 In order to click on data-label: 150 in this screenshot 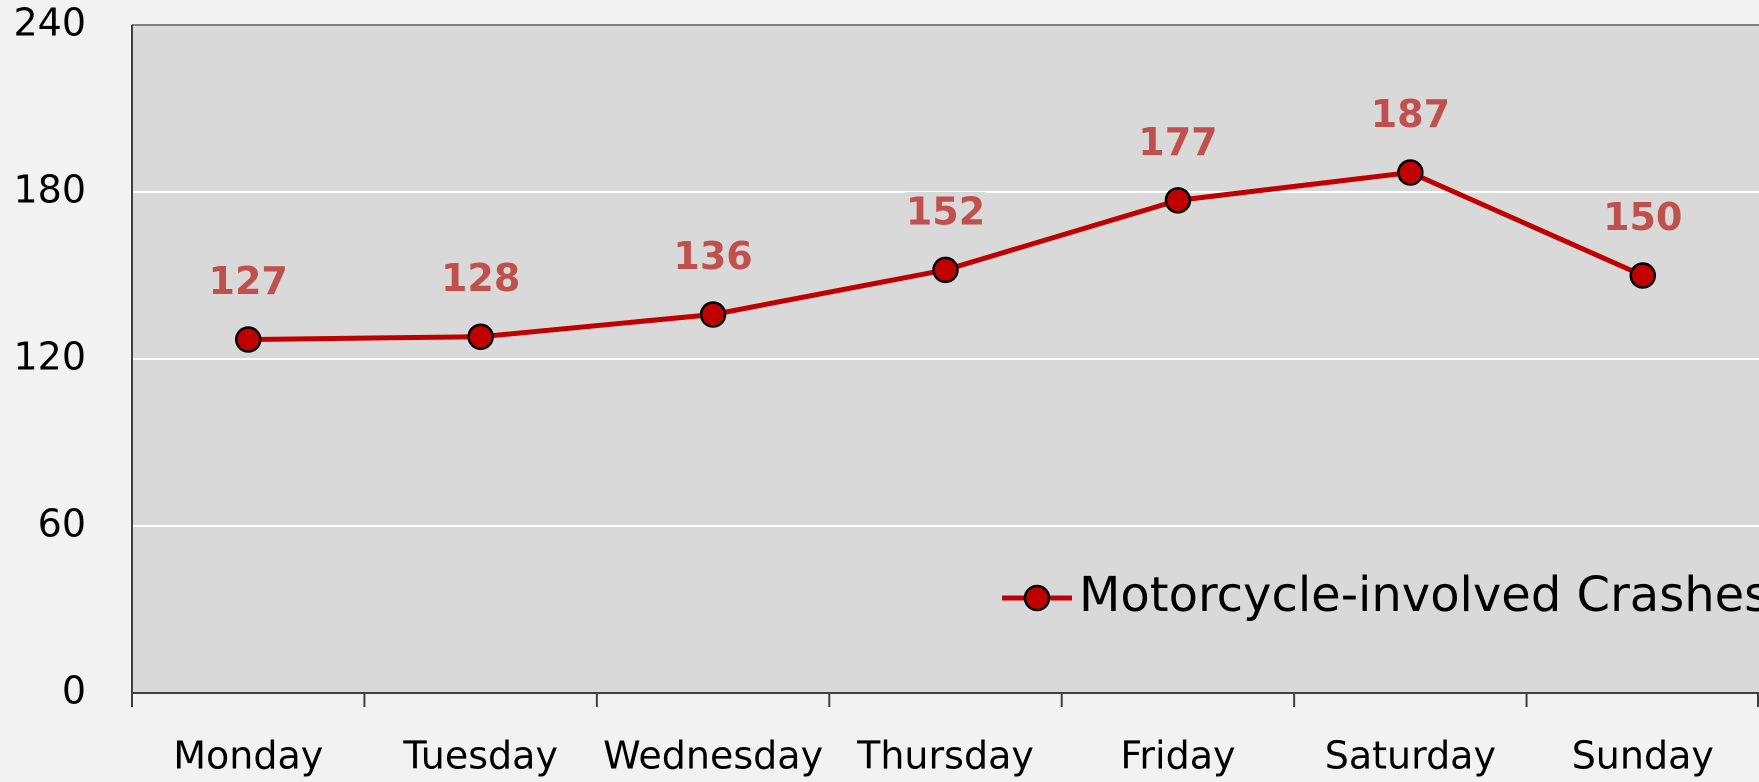, I will do `click(1642, 217)`.